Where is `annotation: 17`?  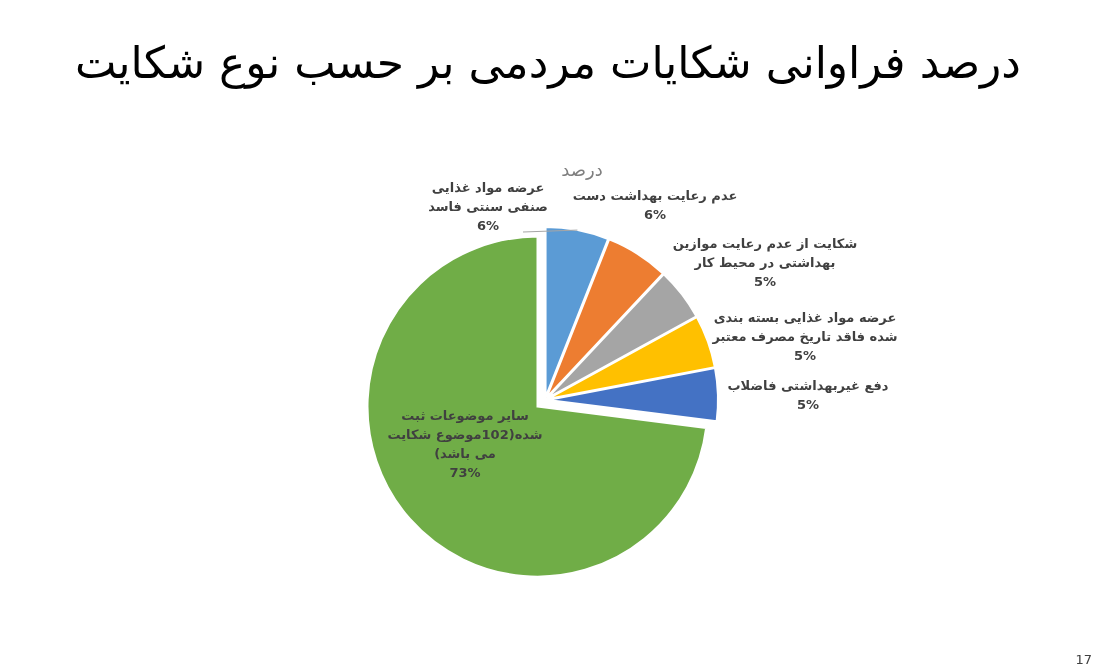 annotation: 17 is located at coordinates (1083, 659).